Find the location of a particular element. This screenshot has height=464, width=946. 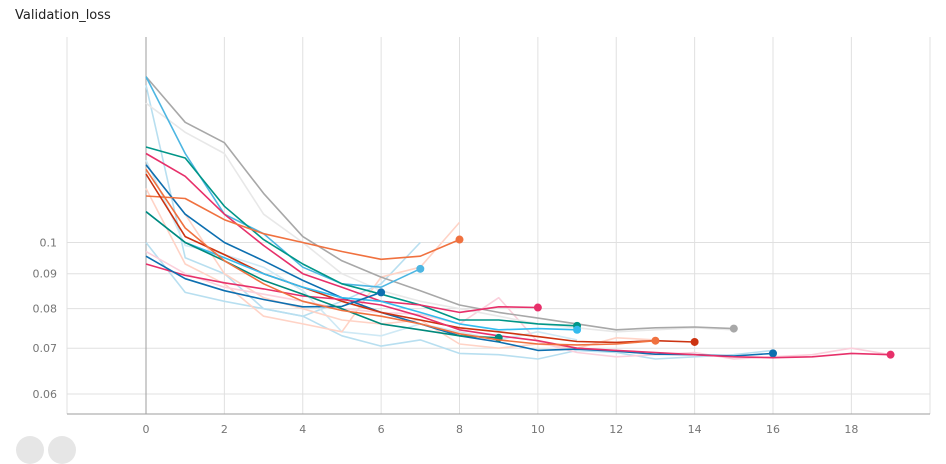

y-tick-label: 0.06 is located at coordinates (45, 394).